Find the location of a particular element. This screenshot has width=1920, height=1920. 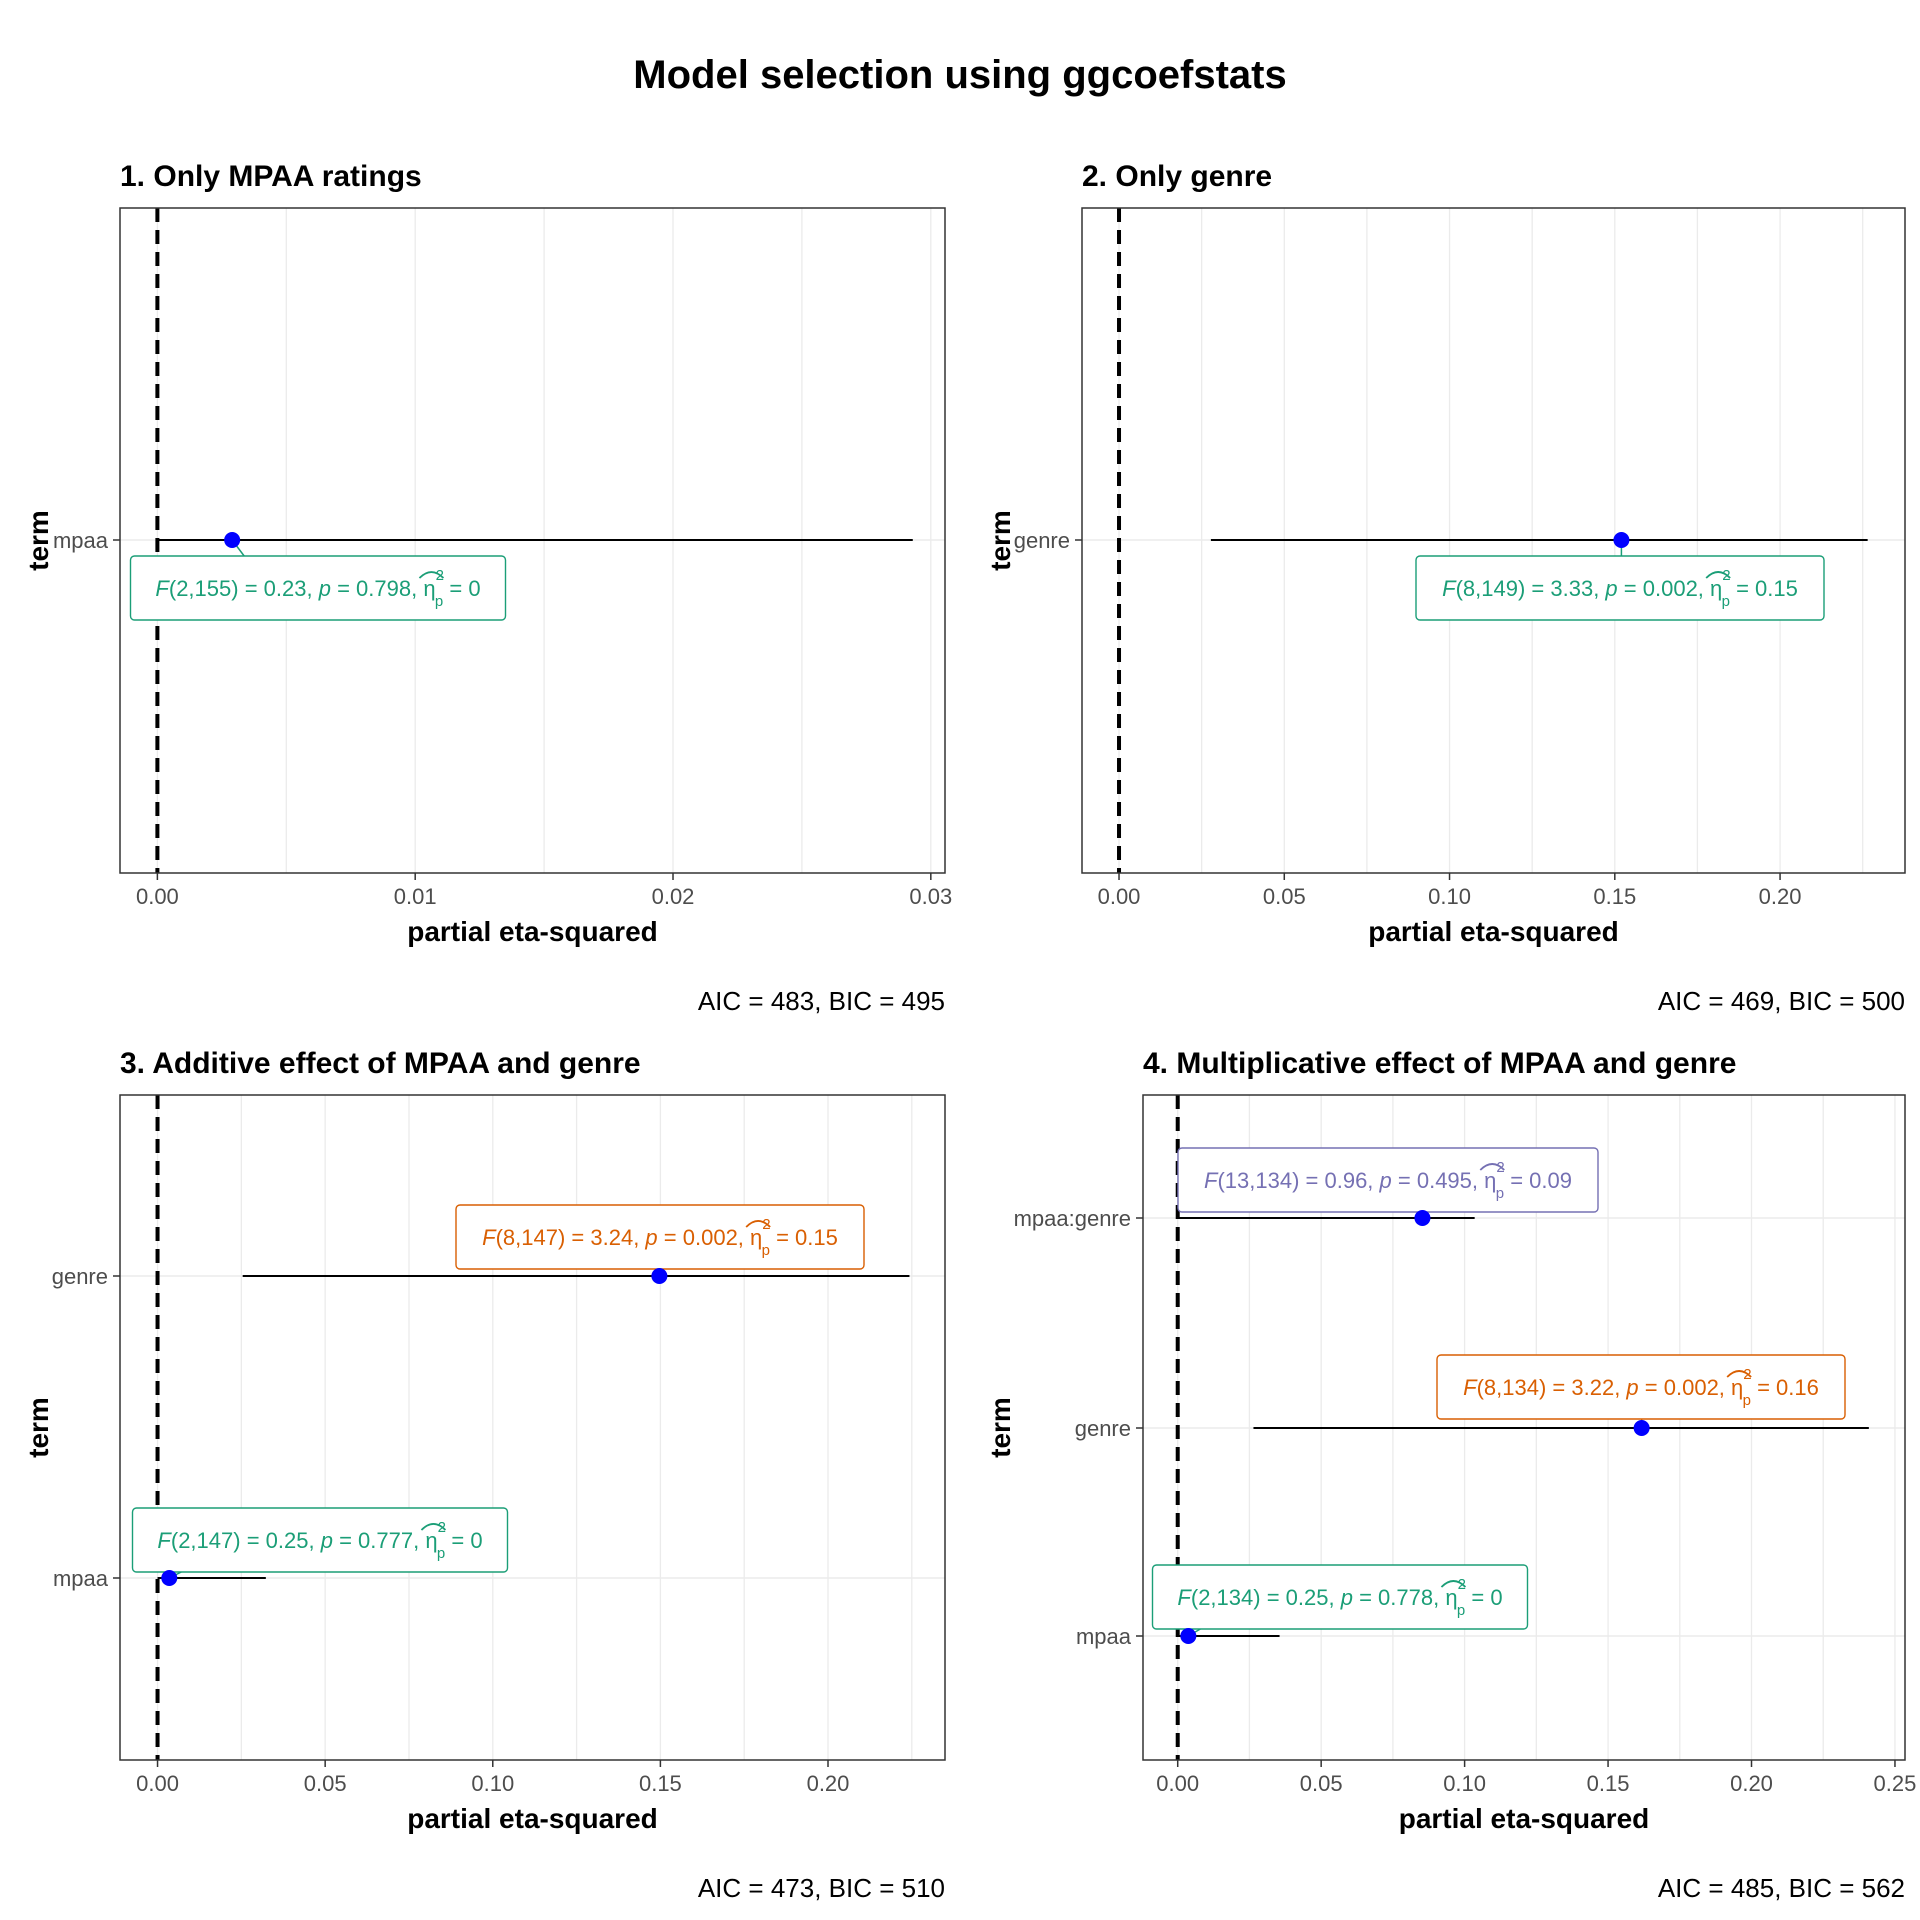

x-tick-label: 0.01 is located at coordinates (415, 896).